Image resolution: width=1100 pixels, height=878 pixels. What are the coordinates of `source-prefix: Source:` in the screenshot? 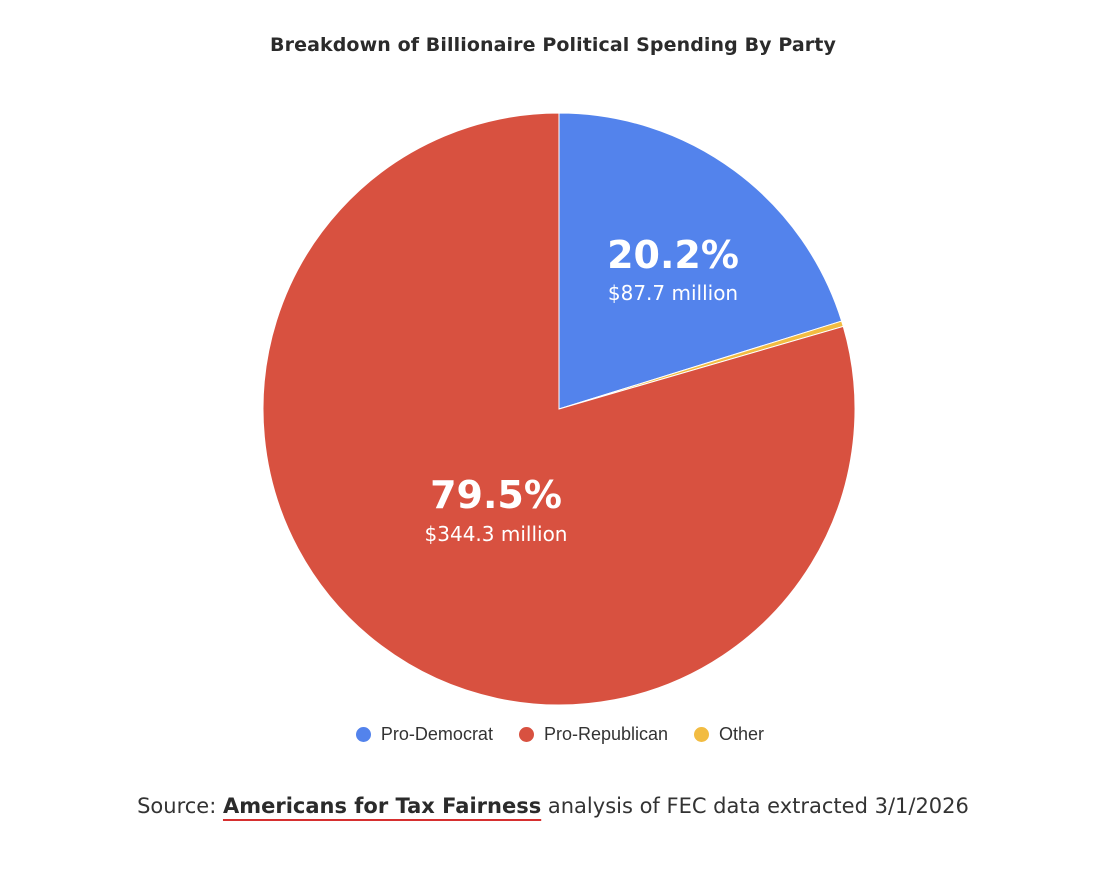 It's located at (180, 806).